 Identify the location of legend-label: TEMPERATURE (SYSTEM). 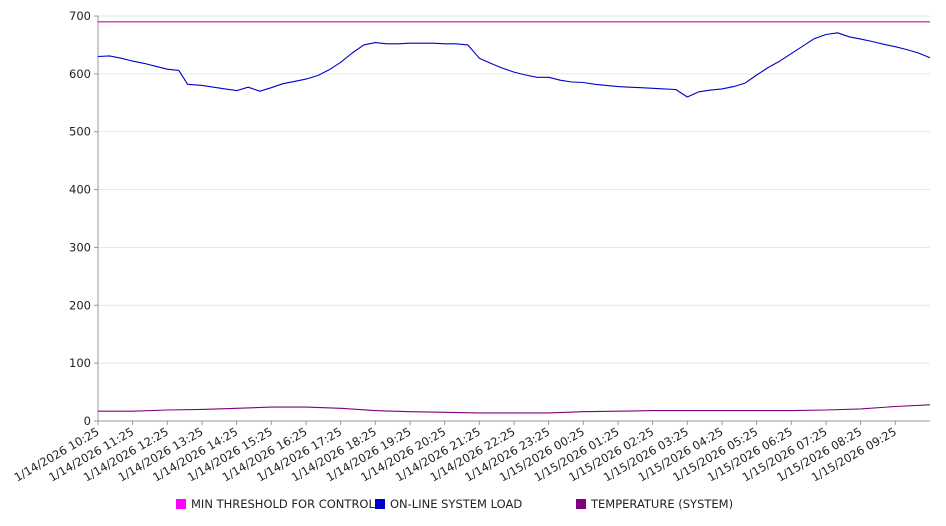
(662, 504).